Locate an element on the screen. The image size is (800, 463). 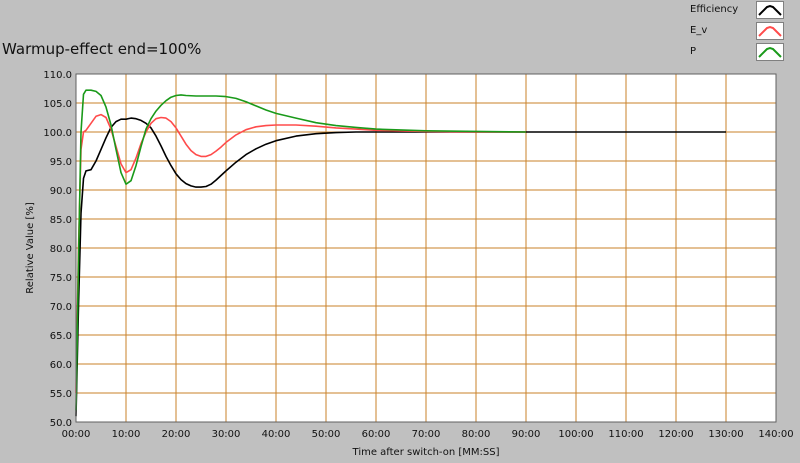
legend-label: P is located at coordinates (693, 51).